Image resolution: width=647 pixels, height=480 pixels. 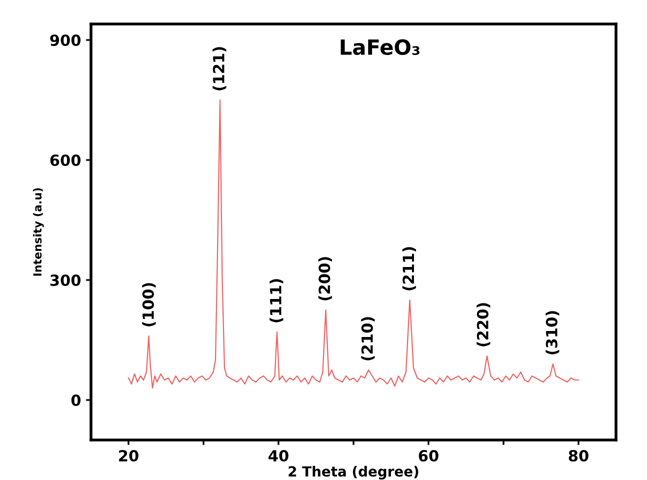 I want to click on y-tick-label: 0, so click(x=76, y=400).